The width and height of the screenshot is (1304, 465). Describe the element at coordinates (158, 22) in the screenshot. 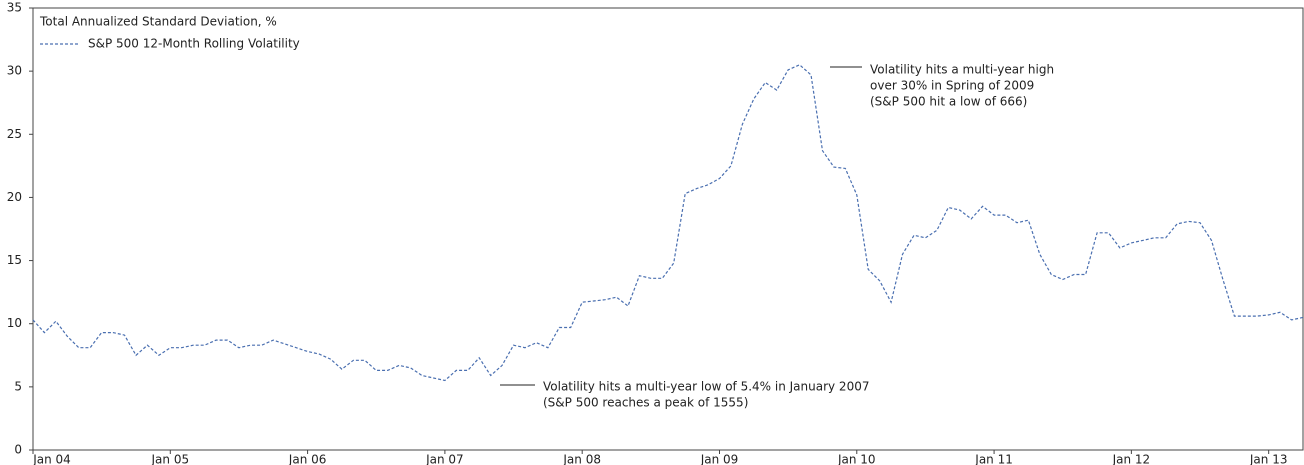

I see `y-axis-label: Total Annualized Standard Deviation, %` at that location.